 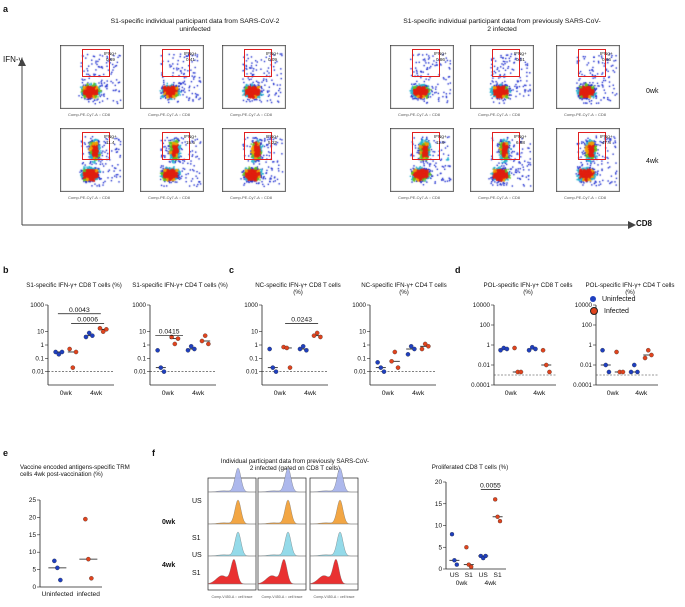 What do you see at coordinates (440, 53) in the screenshot?
I see `flow-right-0wk-1-gate-label: IFNg+` at bounding box center [440, 53].